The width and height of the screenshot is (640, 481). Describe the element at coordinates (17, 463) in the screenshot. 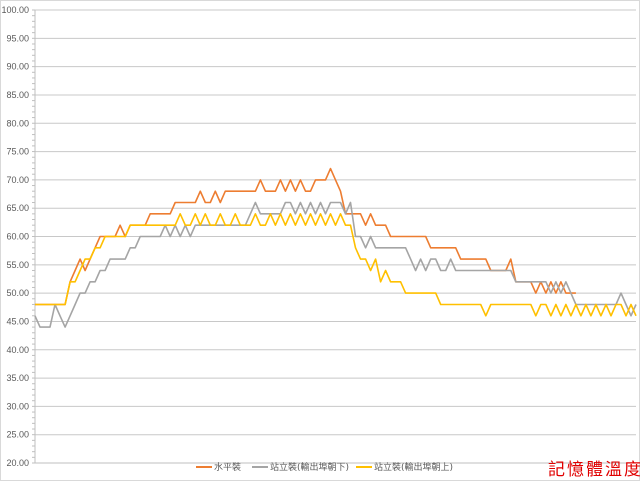

I see `y-tick-label: 20.00` at that location.